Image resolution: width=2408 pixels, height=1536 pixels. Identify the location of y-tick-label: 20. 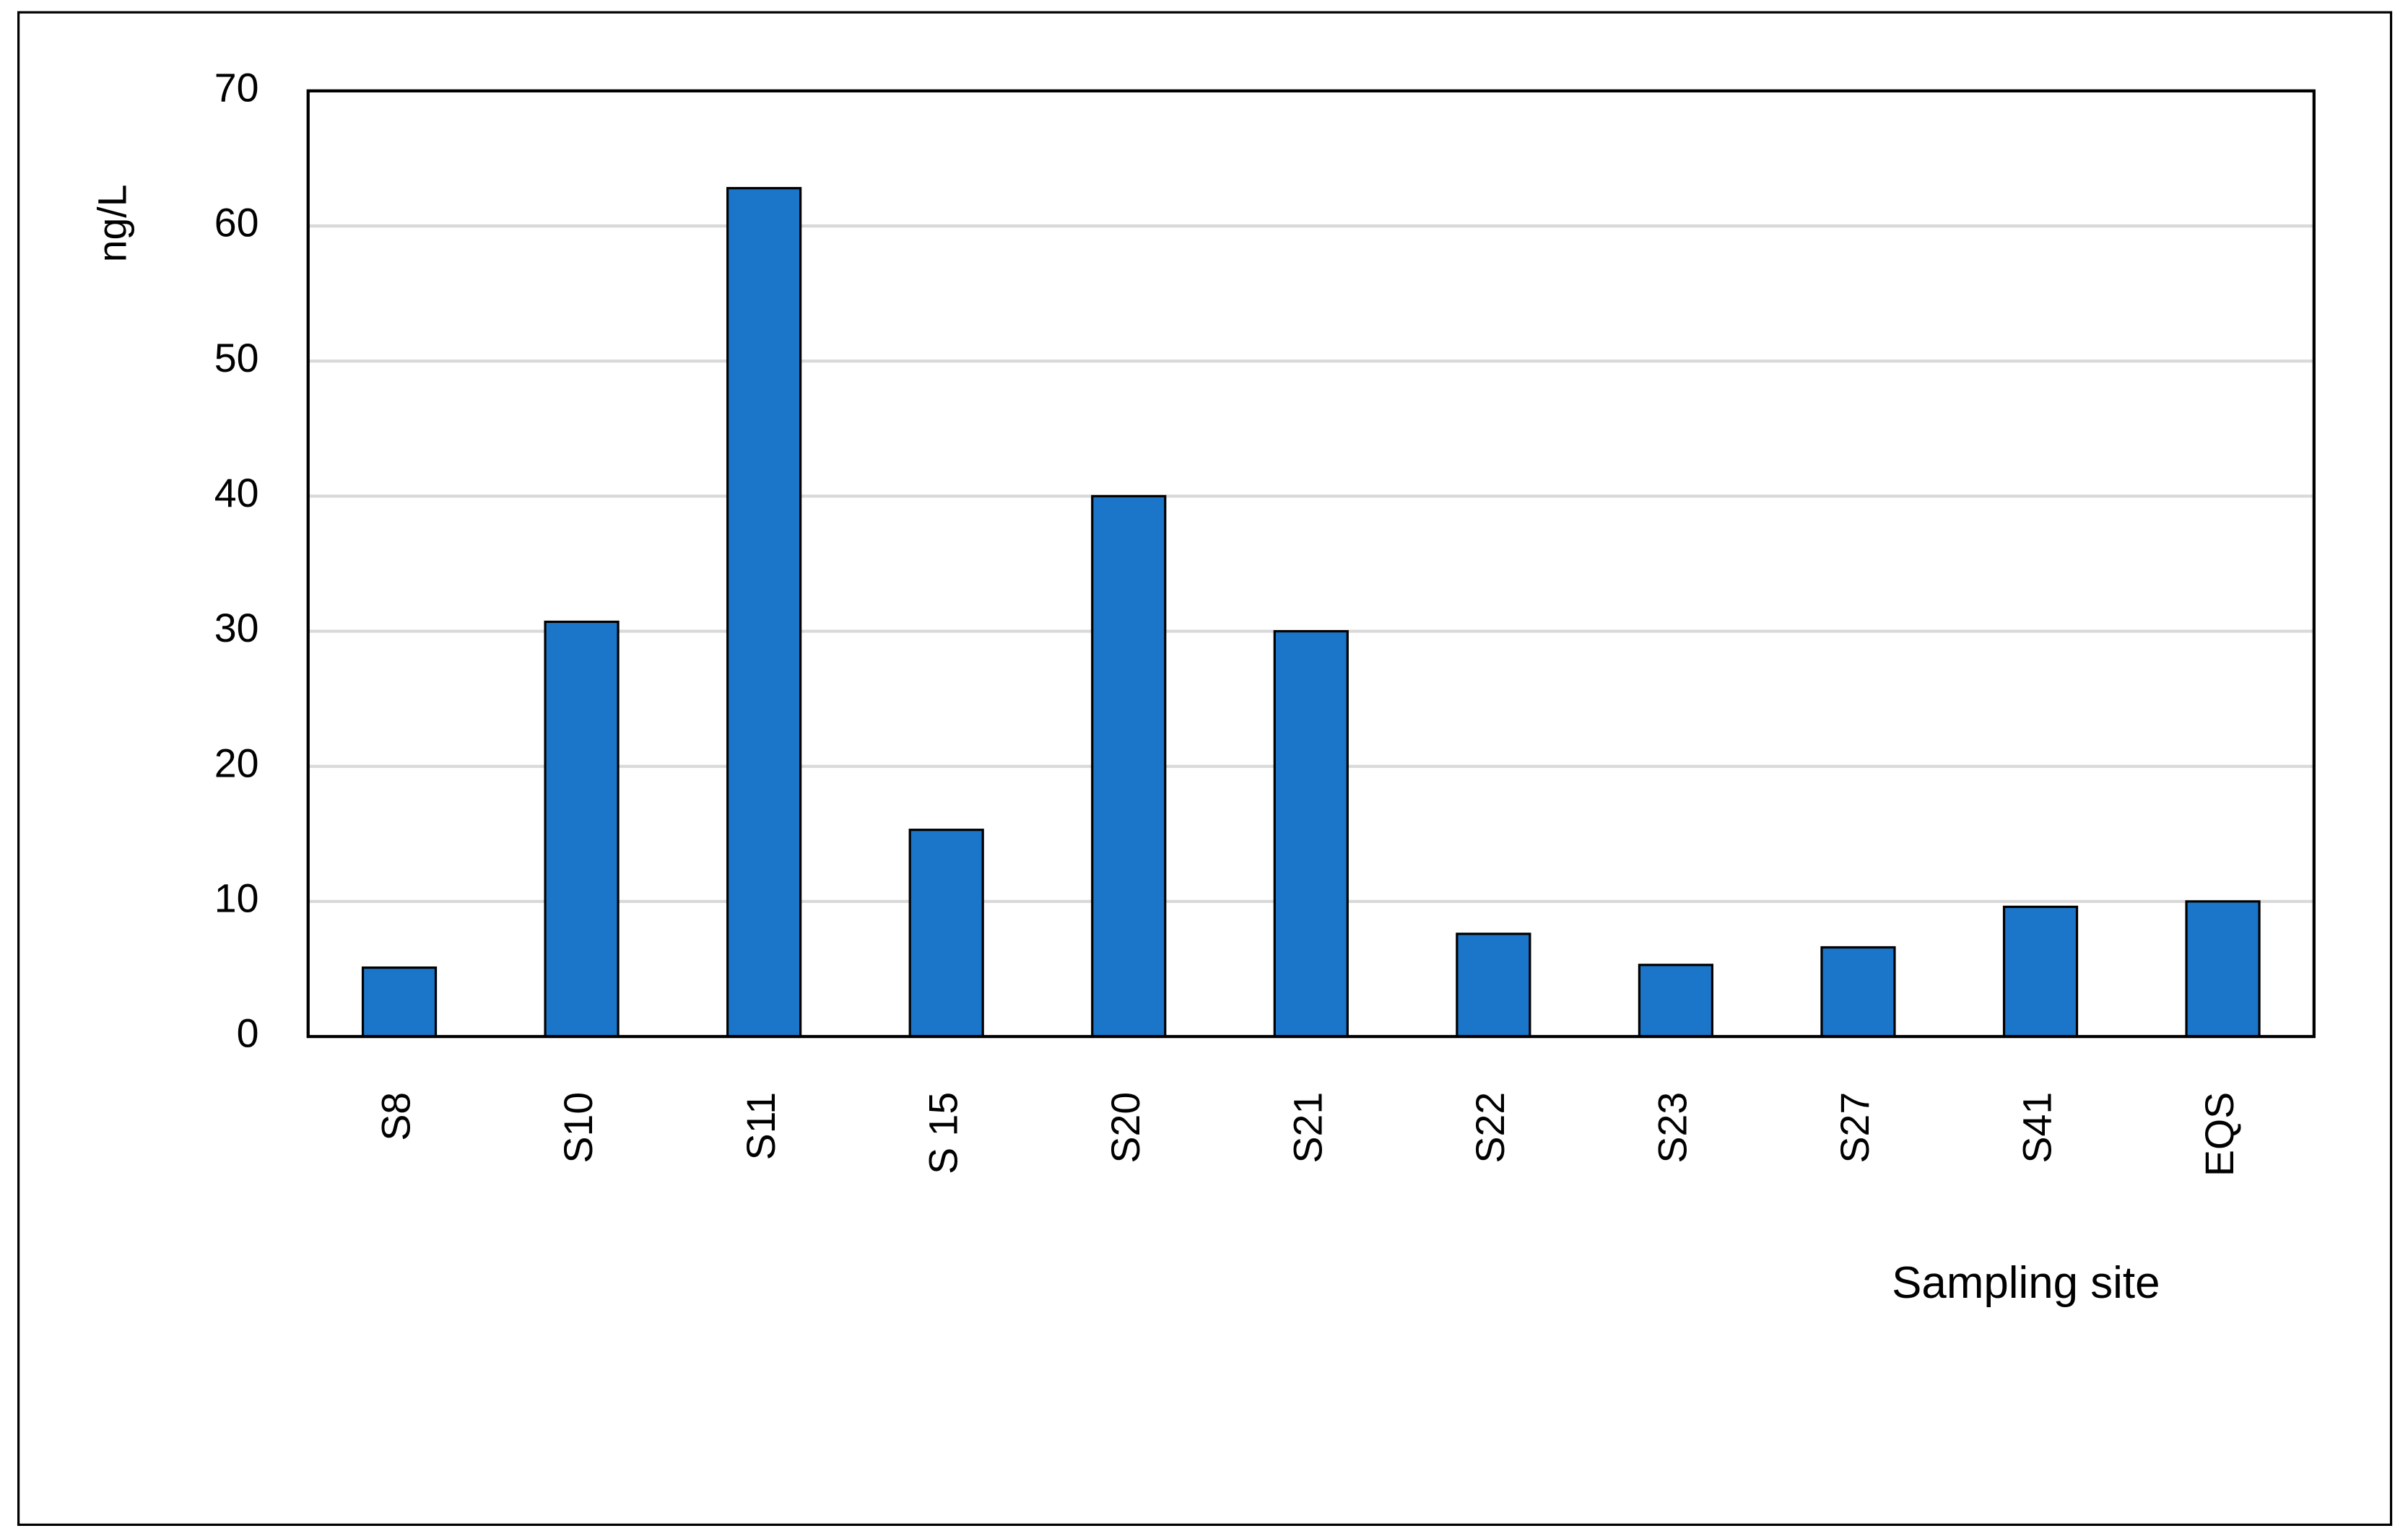
(236, 763).